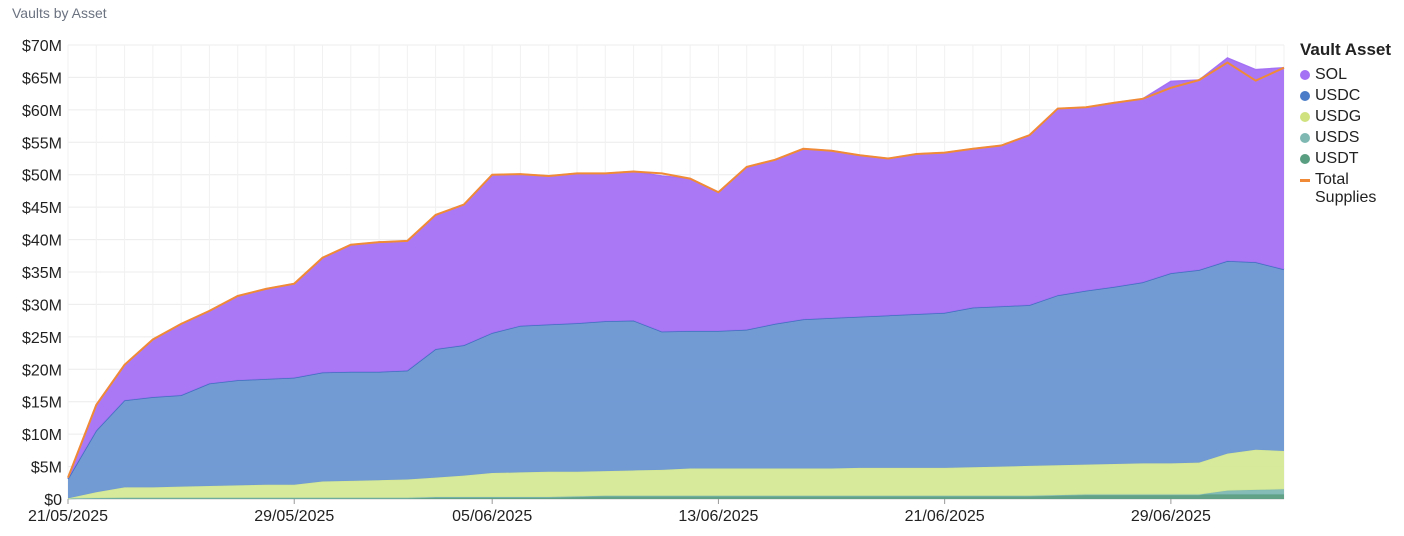  Describe the element at coordinates (42, 403) in the screenshot. I see `y-tick-label: $15M` at that location.